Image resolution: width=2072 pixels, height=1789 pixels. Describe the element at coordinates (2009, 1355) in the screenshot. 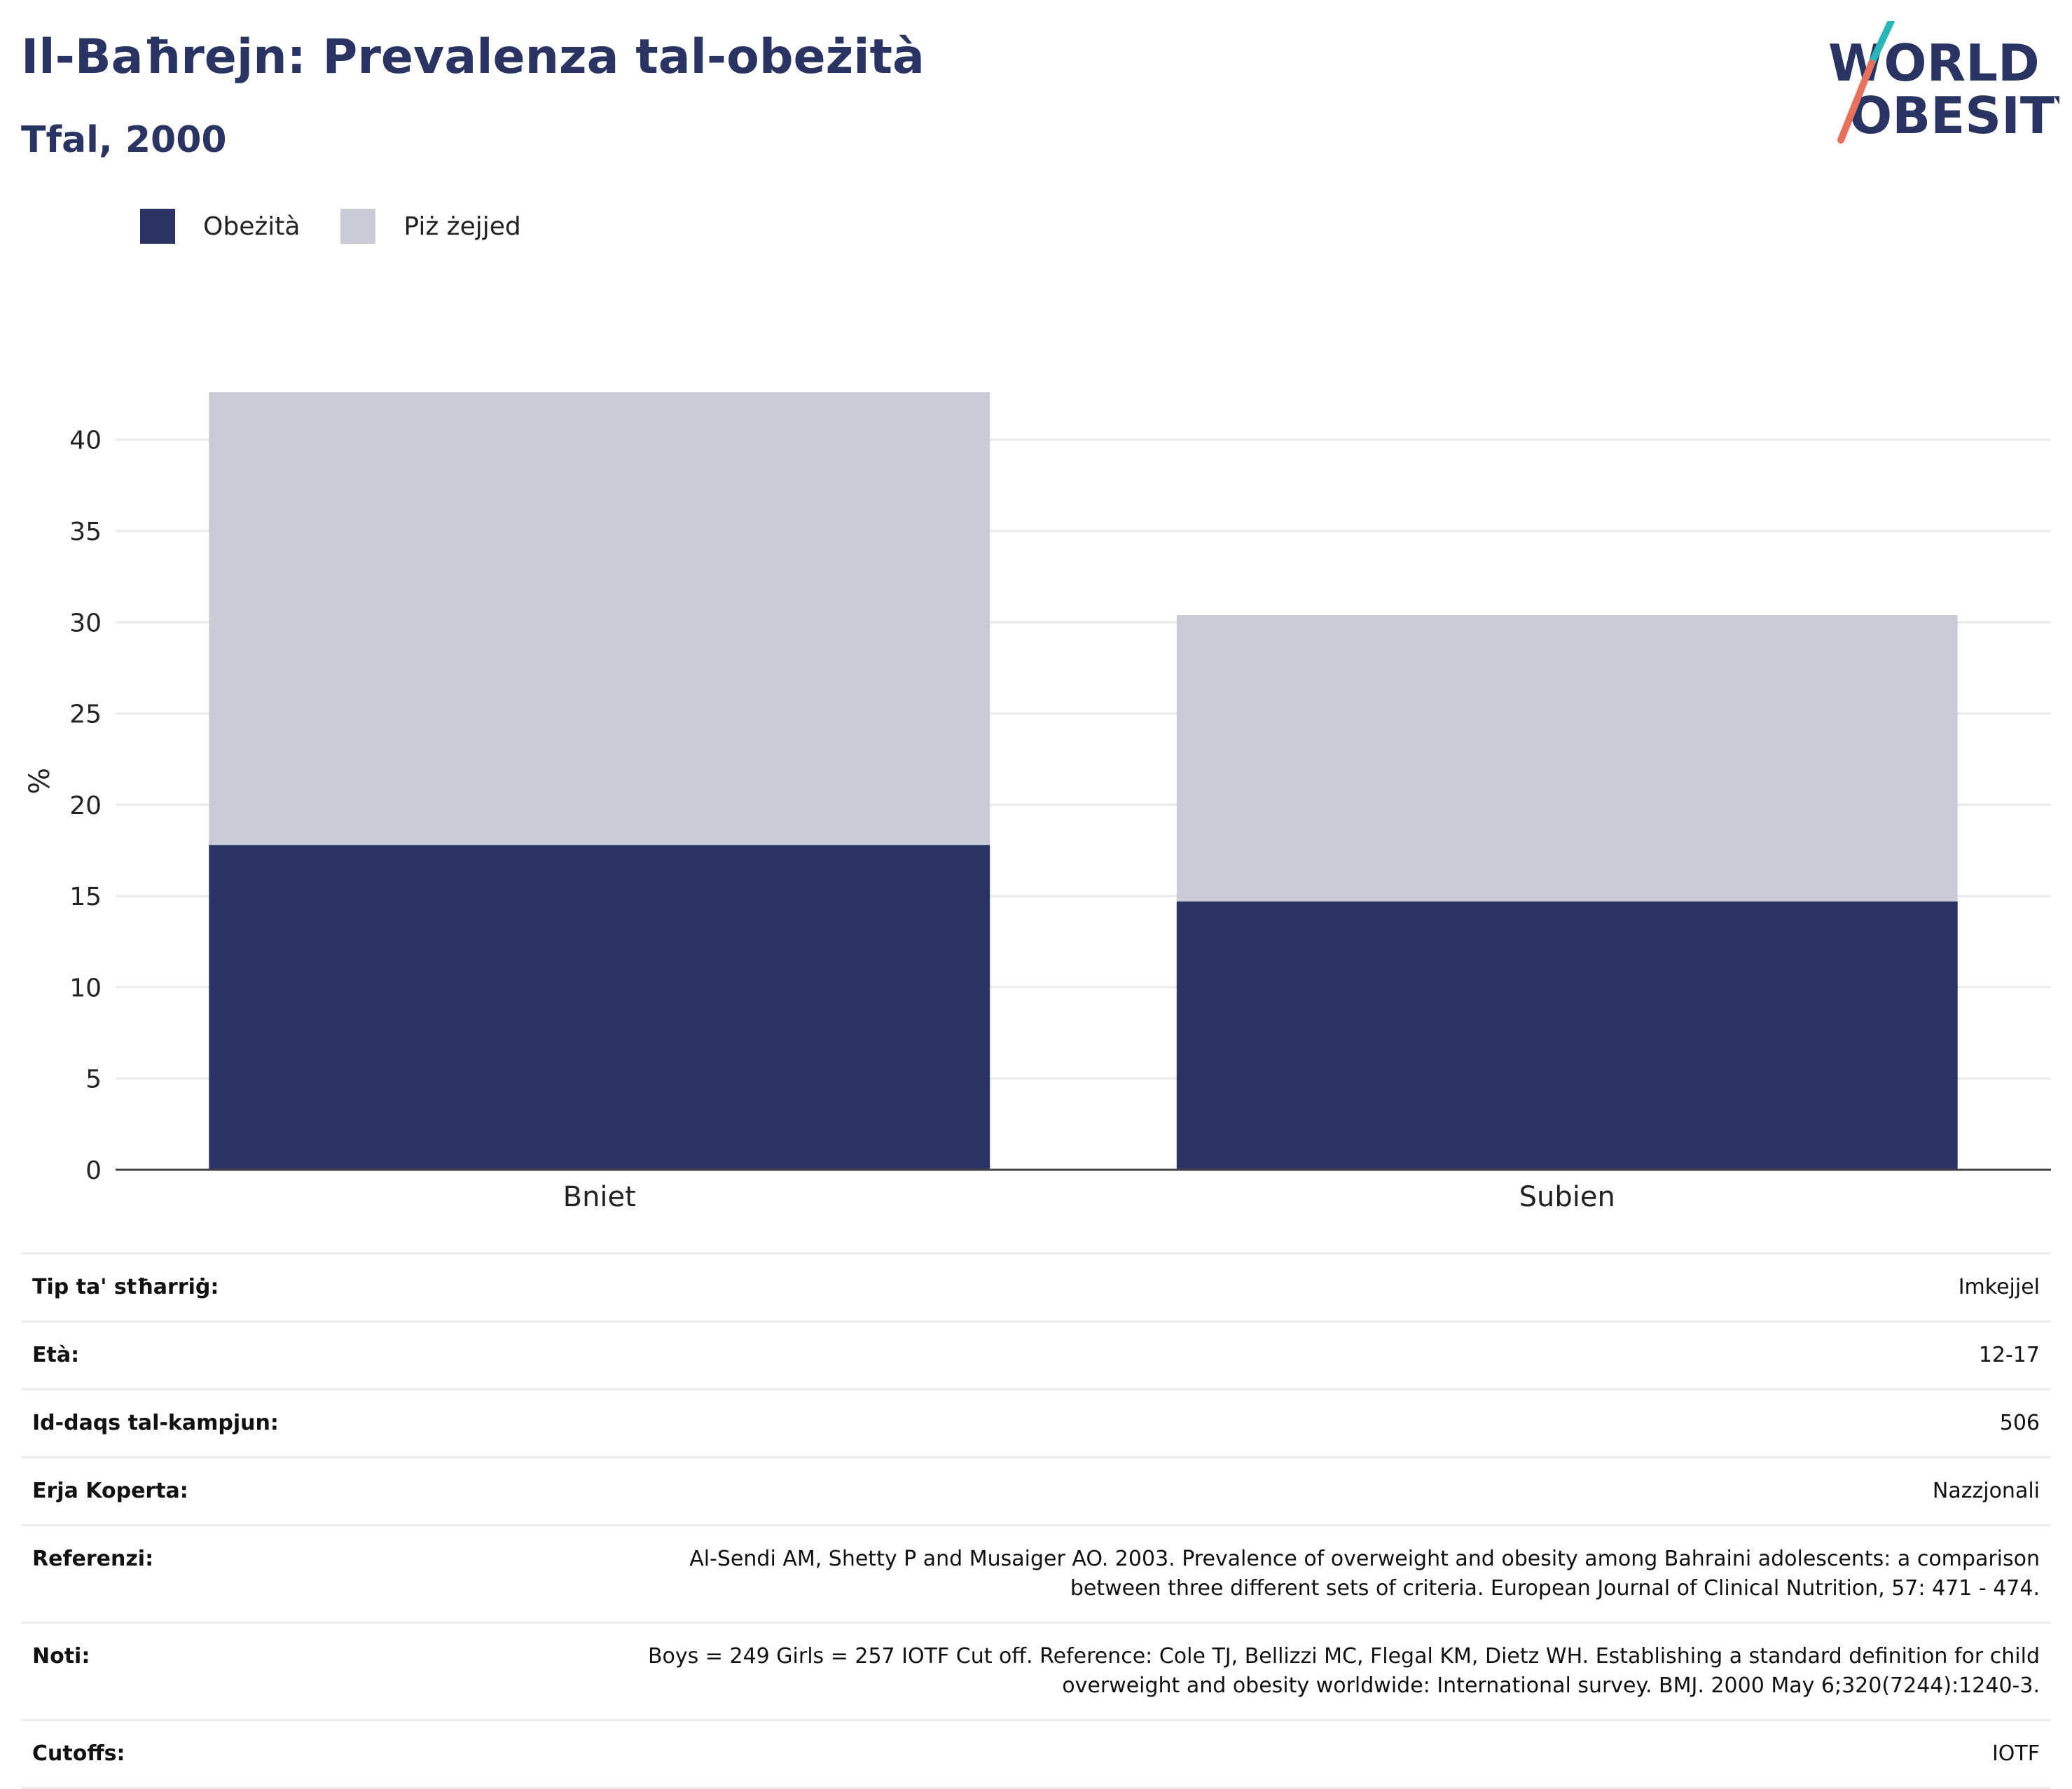

I see `info-value: 12-17` at that location.